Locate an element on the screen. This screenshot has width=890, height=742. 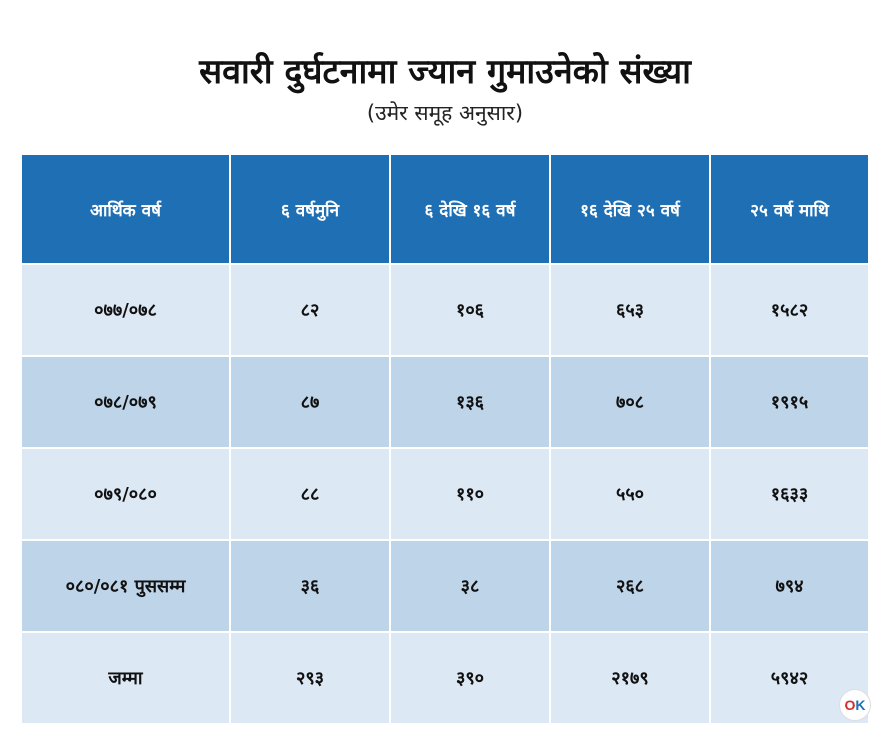
total-value-cell: २९३ is located at coordinates (310, 678).